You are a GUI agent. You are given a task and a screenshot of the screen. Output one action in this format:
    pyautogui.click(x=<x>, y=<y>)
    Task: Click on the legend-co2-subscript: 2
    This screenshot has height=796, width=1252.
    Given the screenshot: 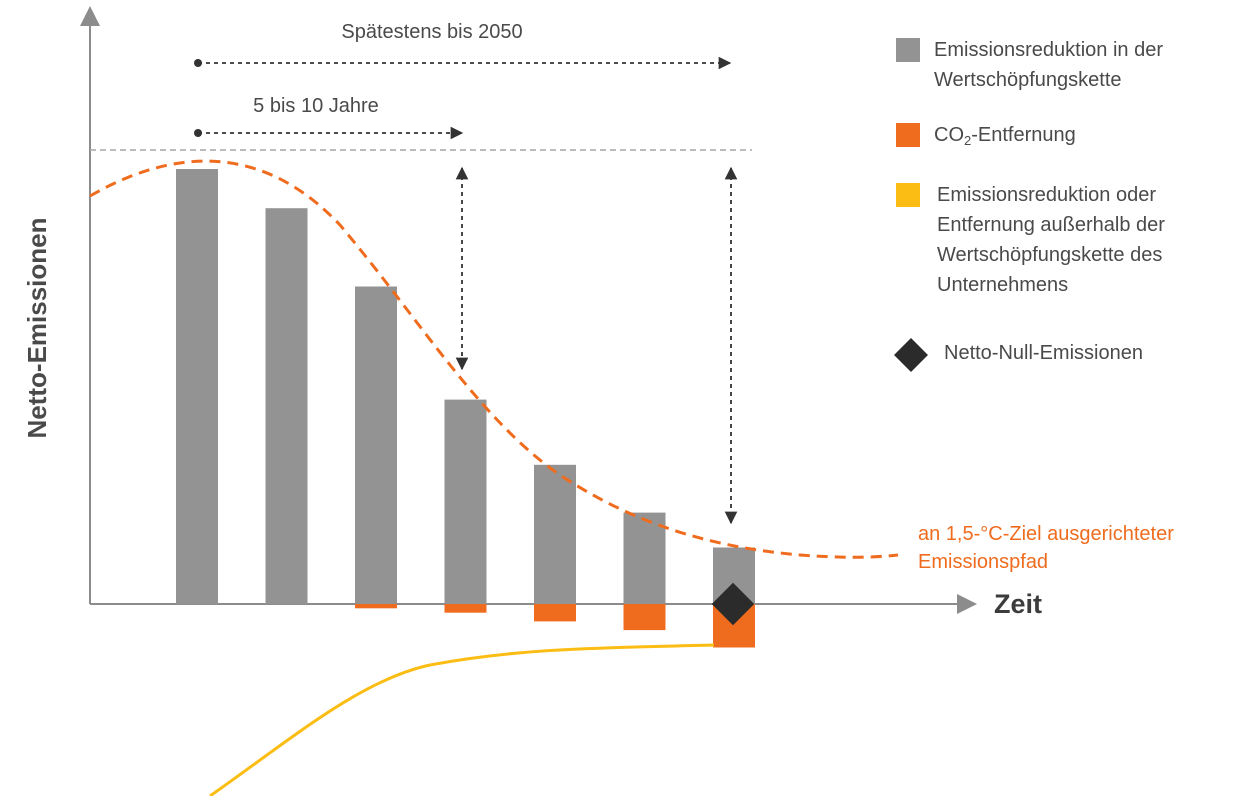 What is the action you would take?
    pyautogui.click(x=968, y=140)
    